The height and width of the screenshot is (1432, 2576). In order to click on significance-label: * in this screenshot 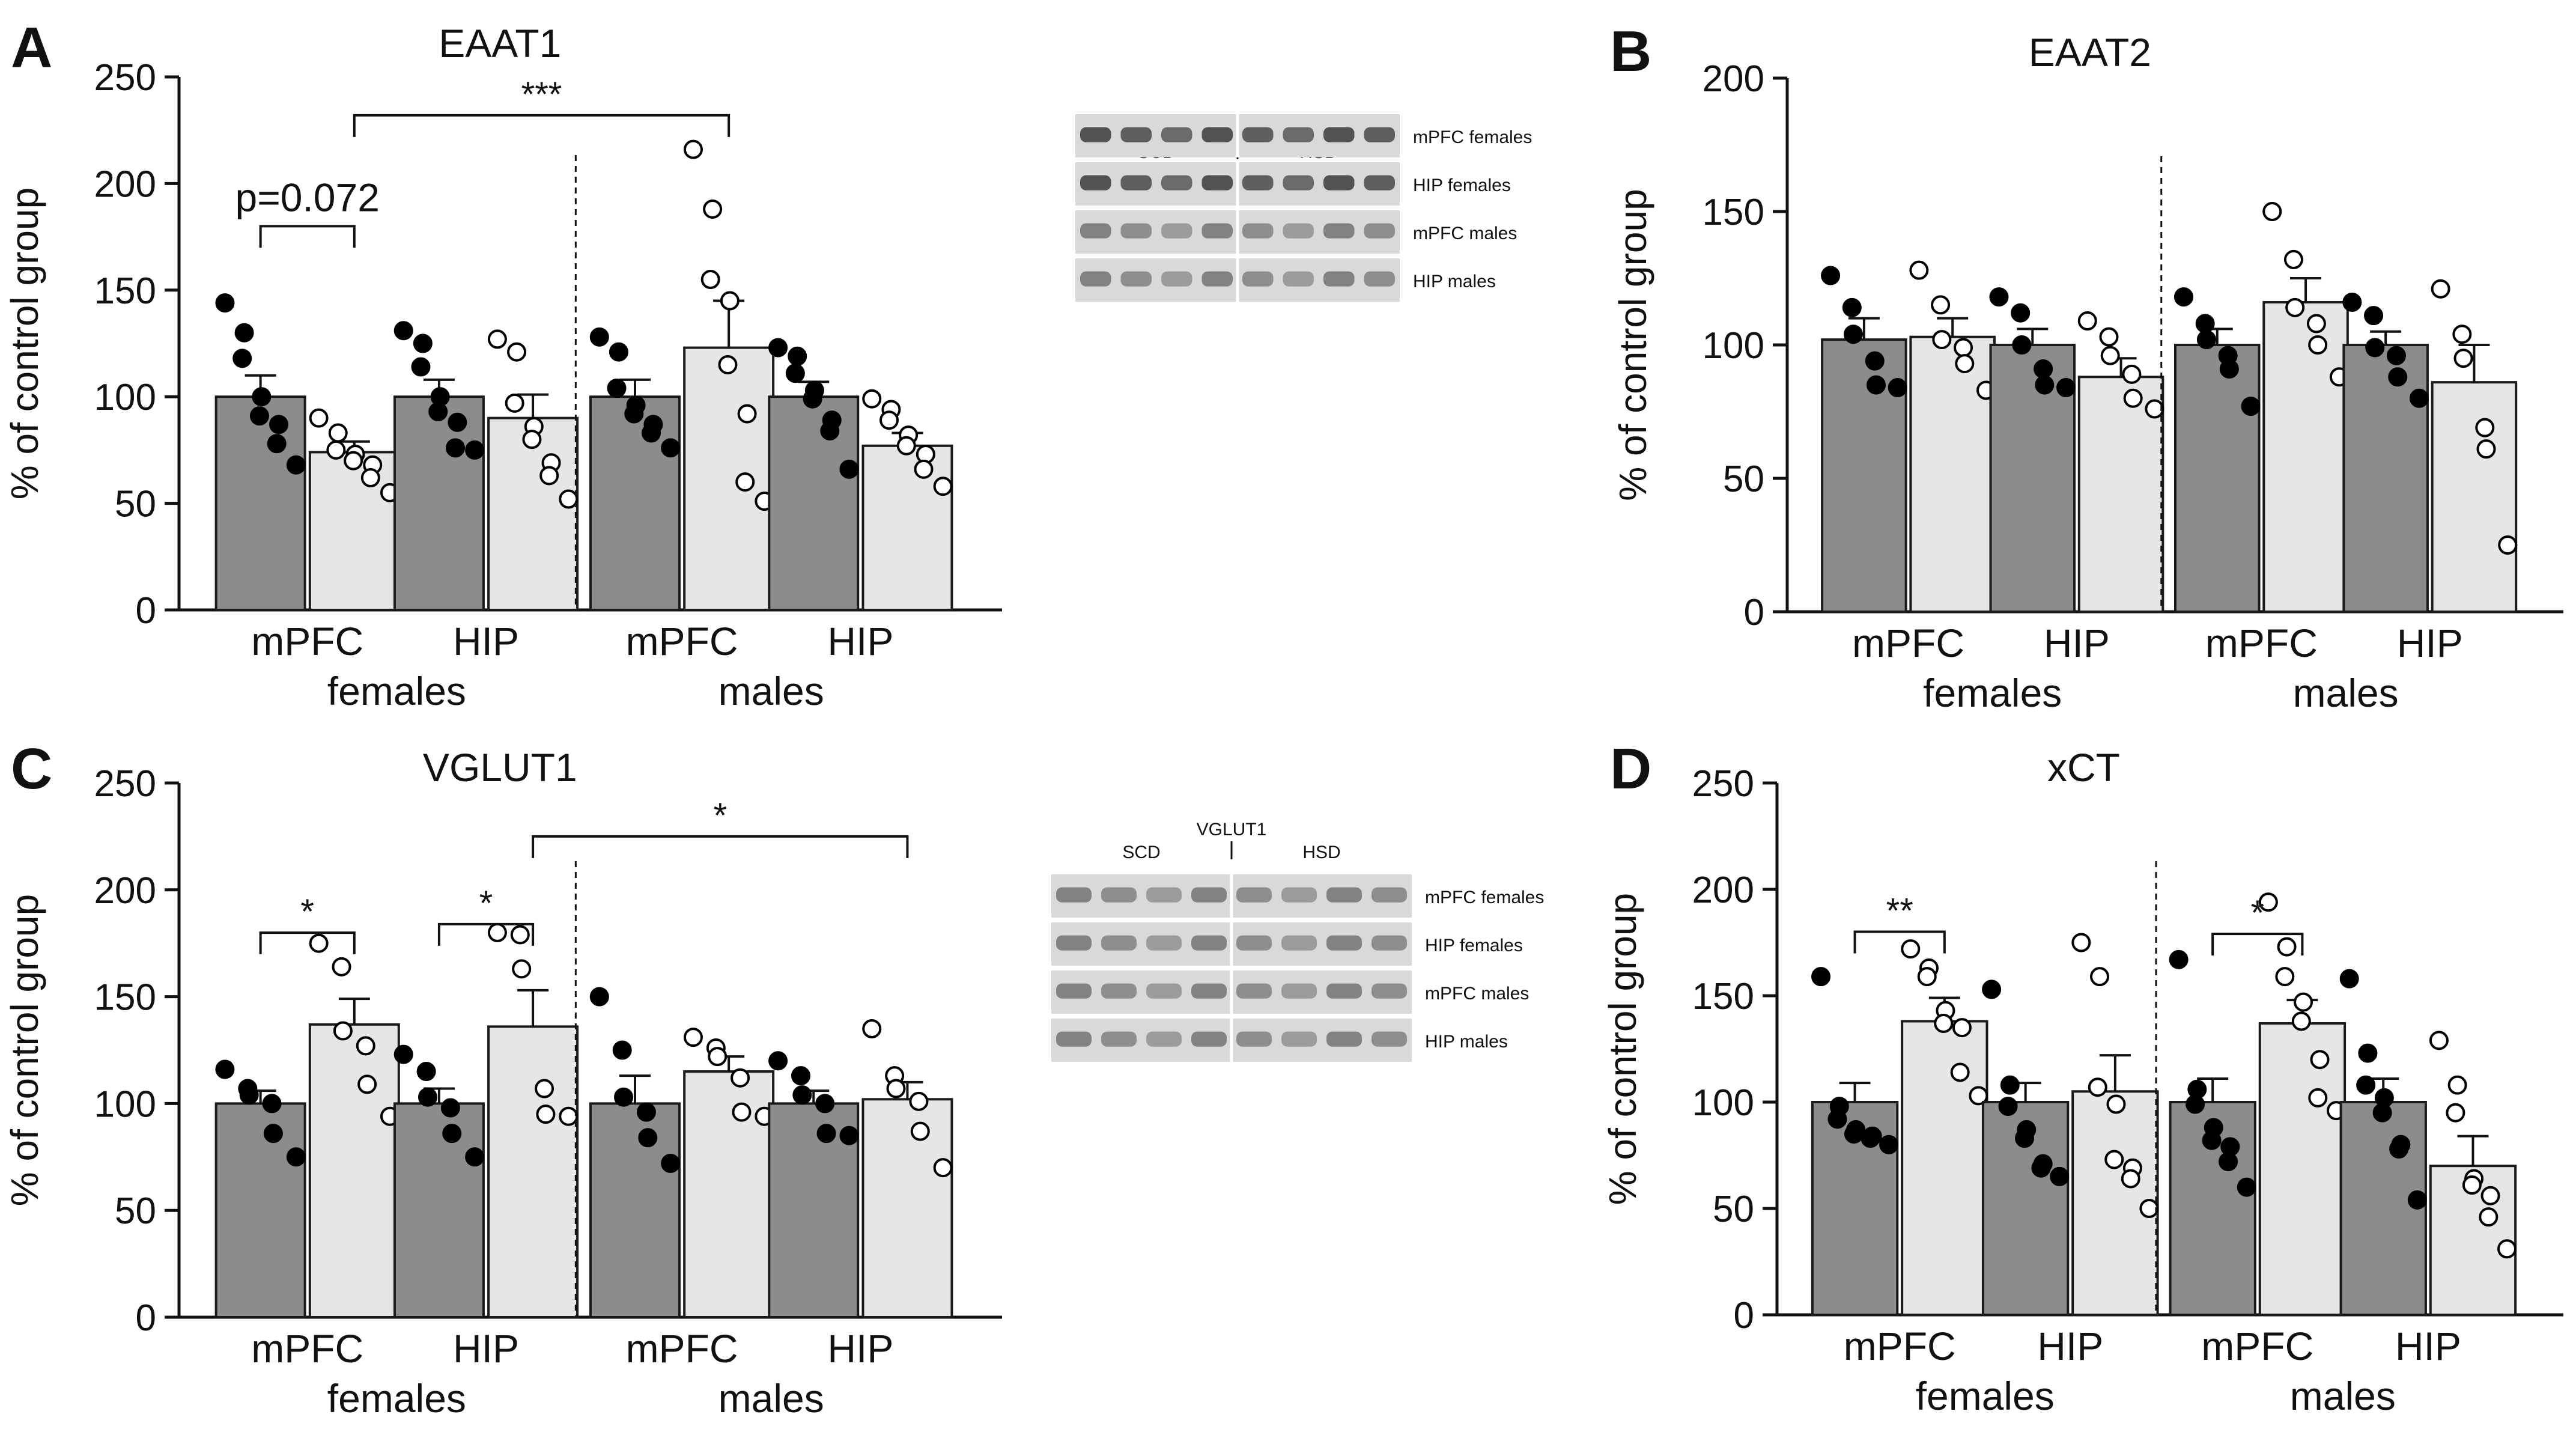, I will do `click(720, 815)`.